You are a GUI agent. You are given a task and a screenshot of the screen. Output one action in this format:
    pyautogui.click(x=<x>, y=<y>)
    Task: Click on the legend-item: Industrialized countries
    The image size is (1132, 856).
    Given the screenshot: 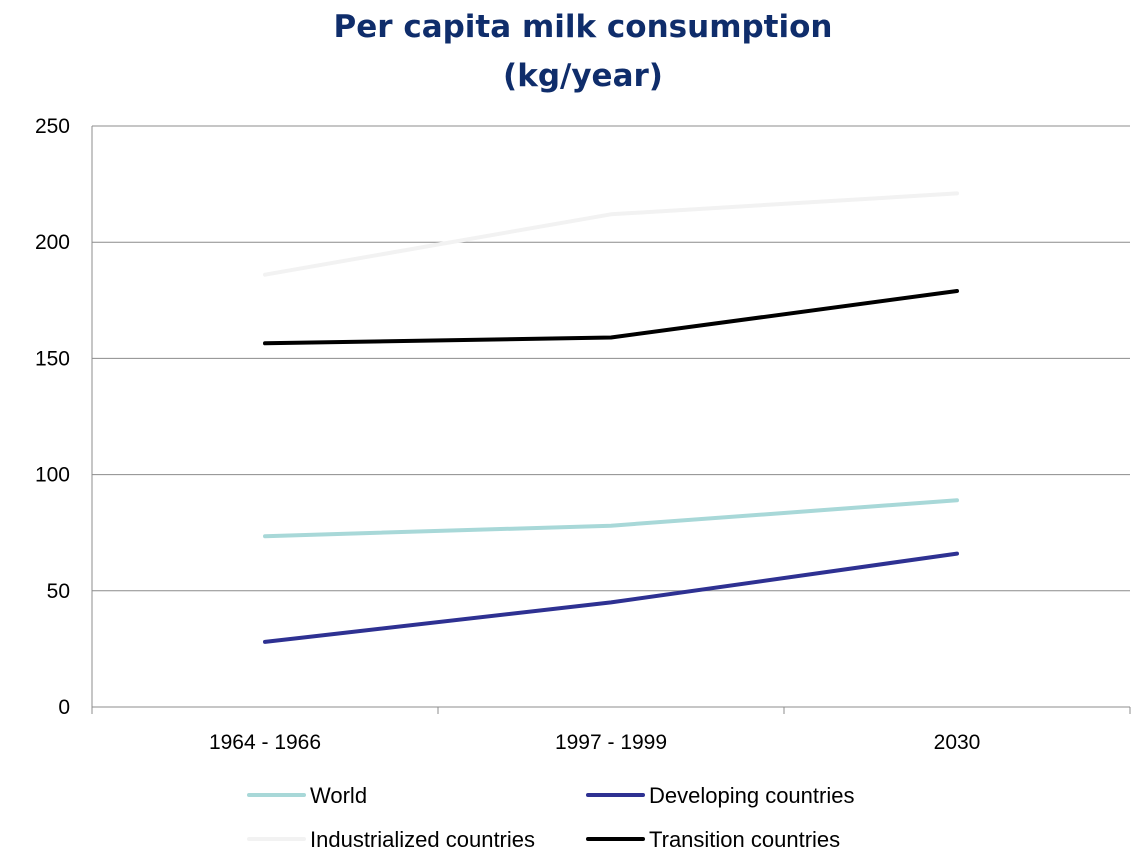 What is the action you would take?
    pyautogui.click(x=391, y=839)
    